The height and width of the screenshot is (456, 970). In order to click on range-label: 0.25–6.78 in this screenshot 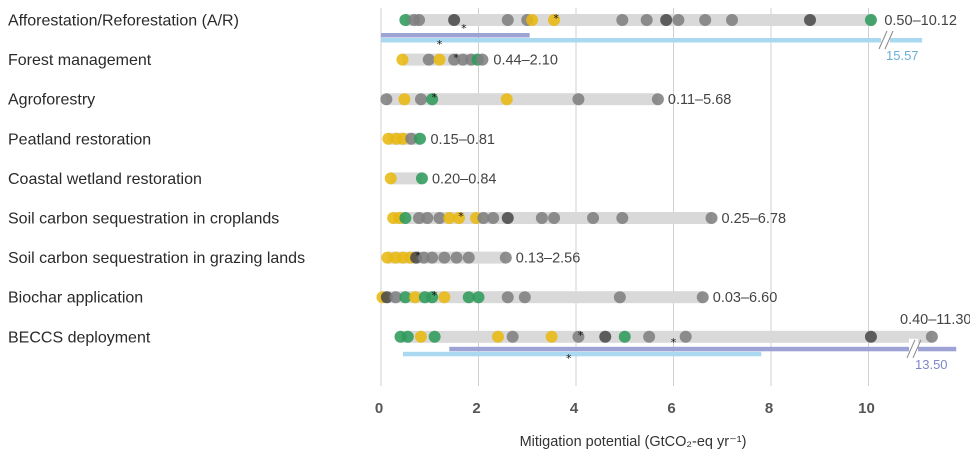, I will do `click(754, 219)`.